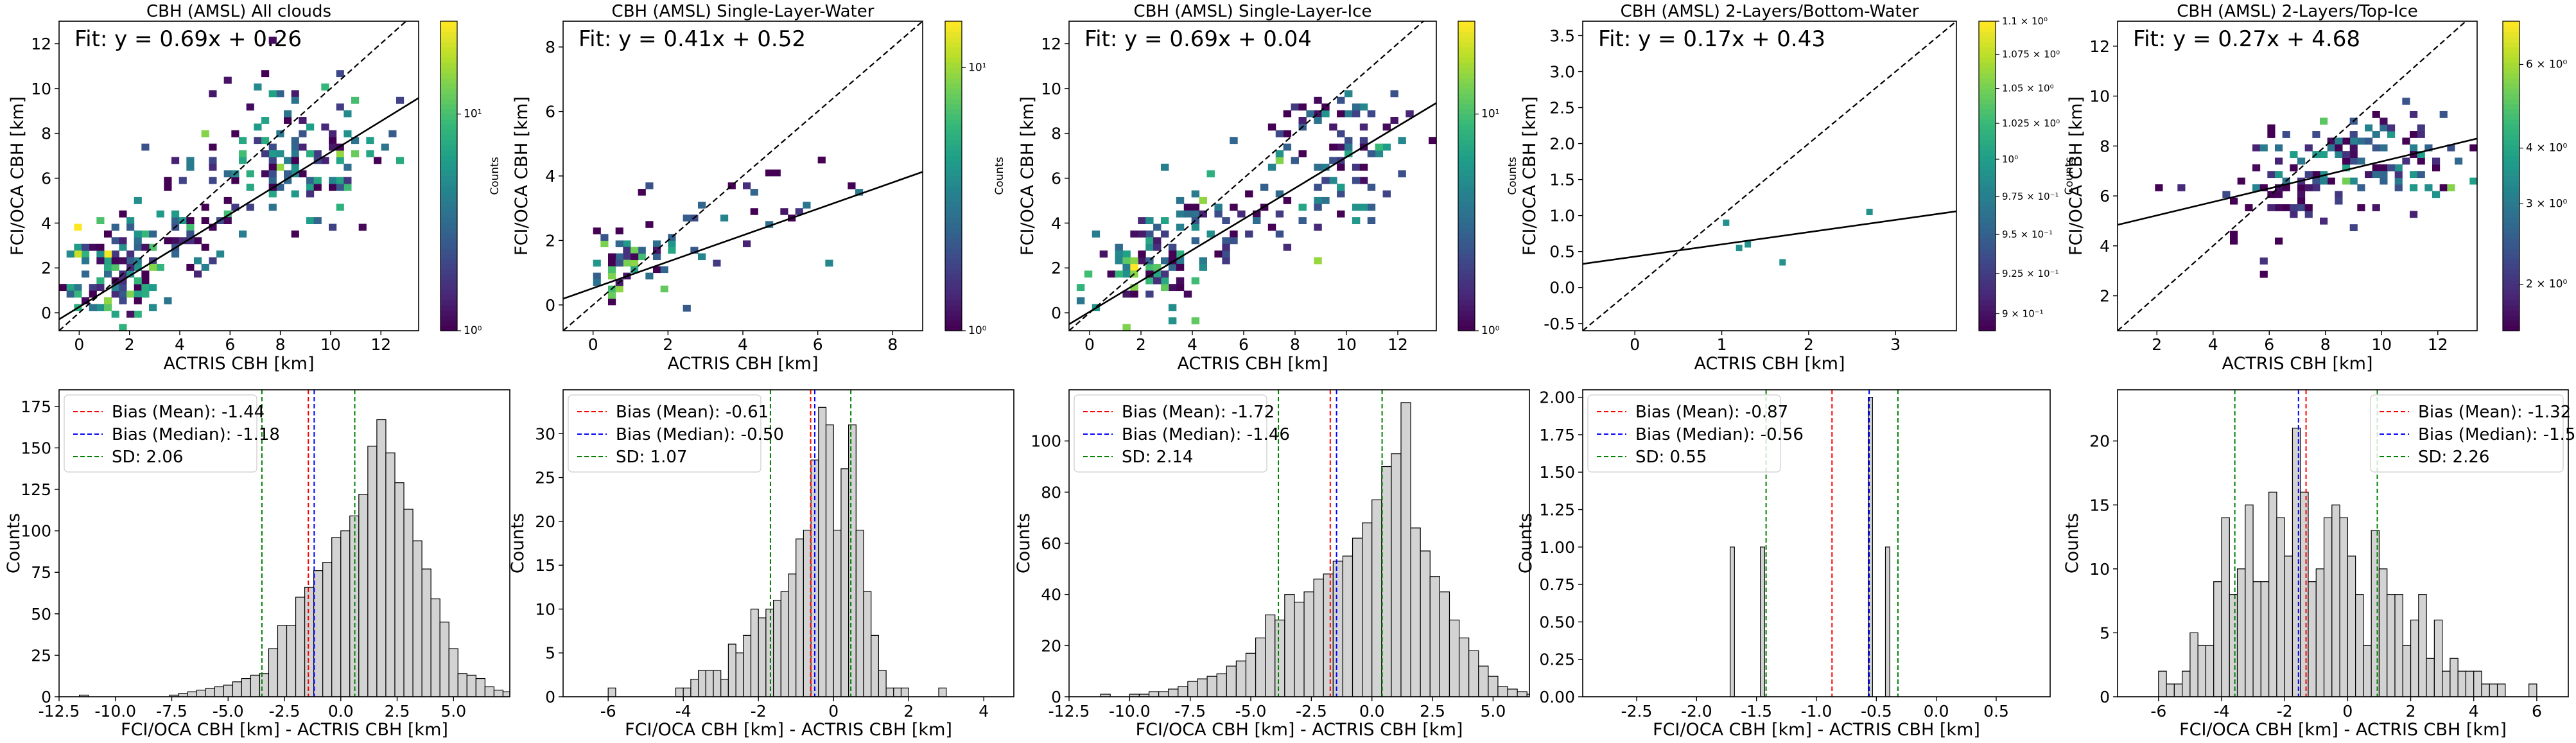 This screenshot has width=2576, height=743. I want to click on y-tick-label: 1.50, so click(1557, 472).